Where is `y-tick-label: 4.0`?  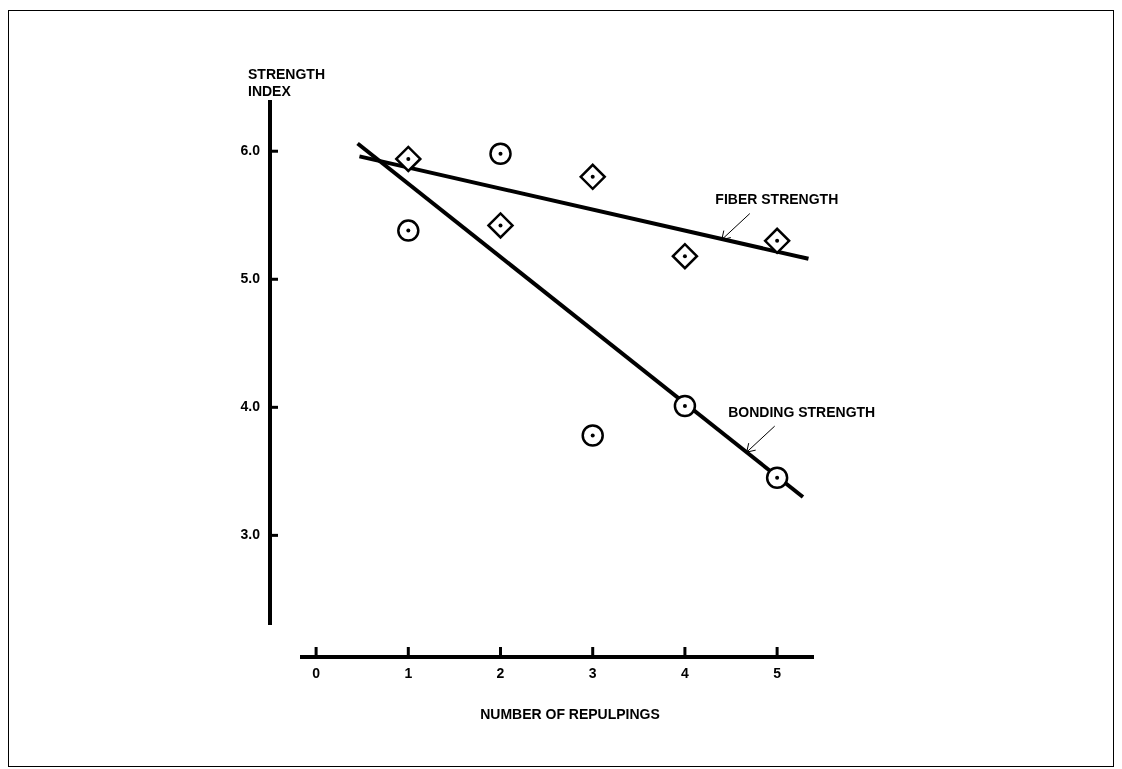 y-tick-label: 4.0 is located at coordinates (250, 406).